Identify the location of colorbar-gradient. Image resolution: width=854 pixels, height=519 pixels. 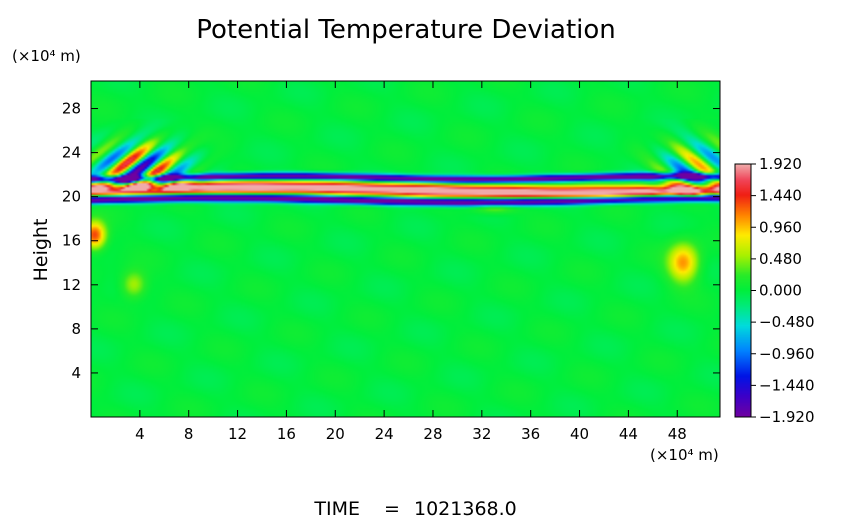
(743, 290).